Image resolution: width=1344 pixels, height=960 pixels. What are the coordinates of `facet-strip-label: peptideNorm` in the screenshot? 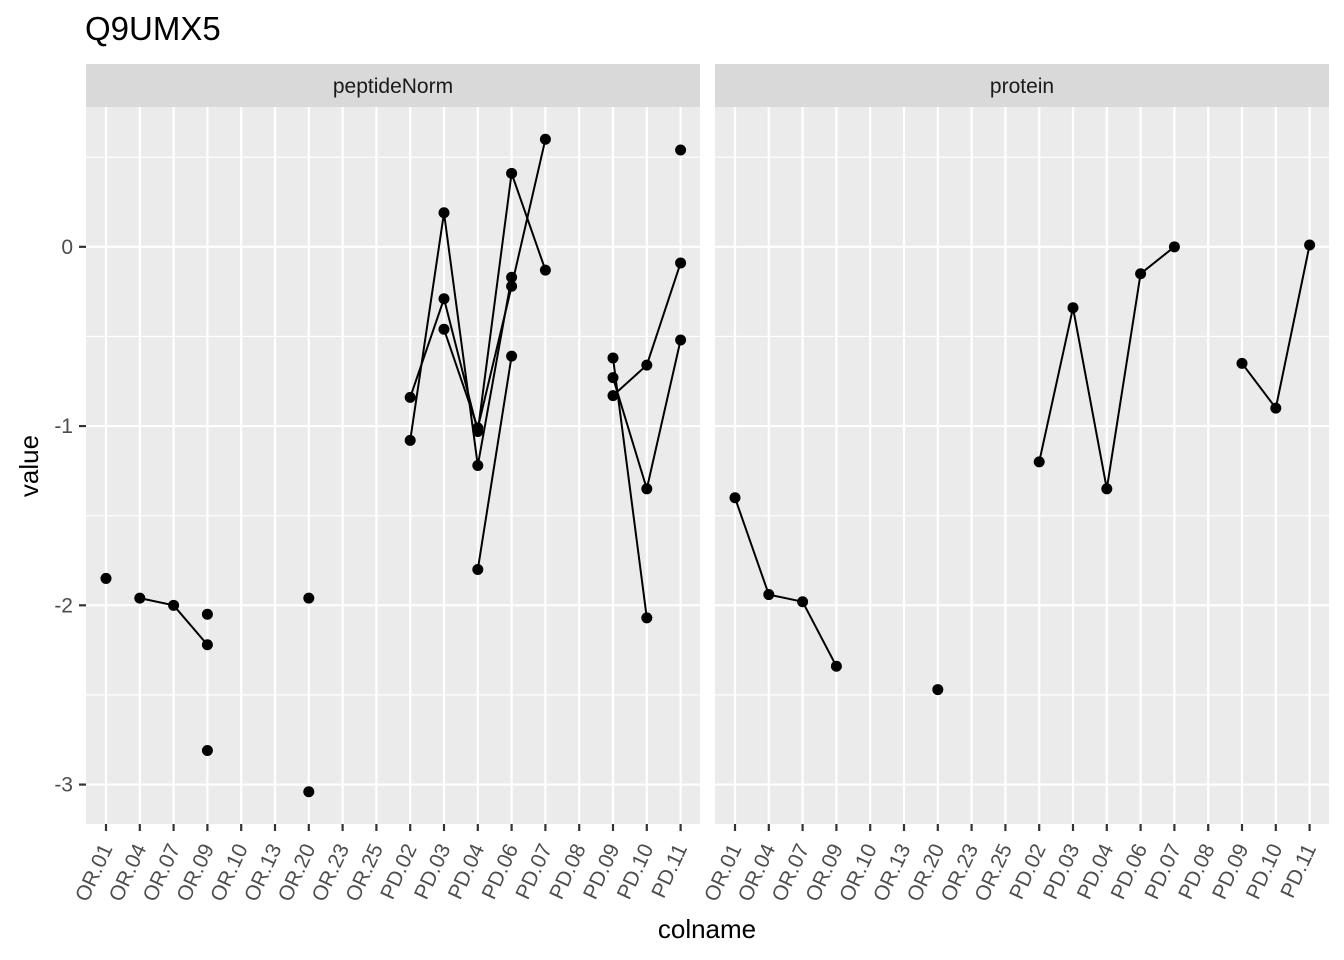 It's located at (393, 86).